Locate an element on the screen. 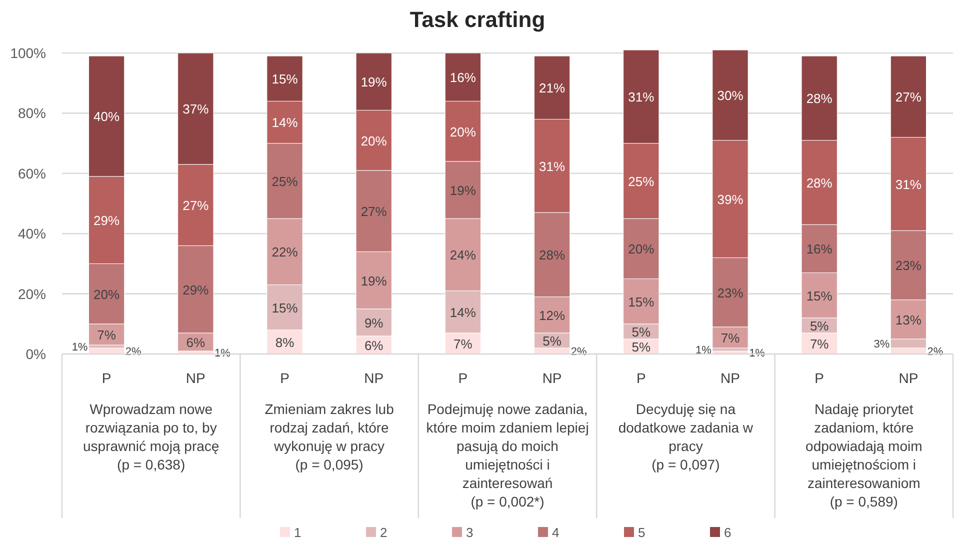 This screenshot has height=547, width=955. y-tick-label: 20% is located at coordinates (32, 294).